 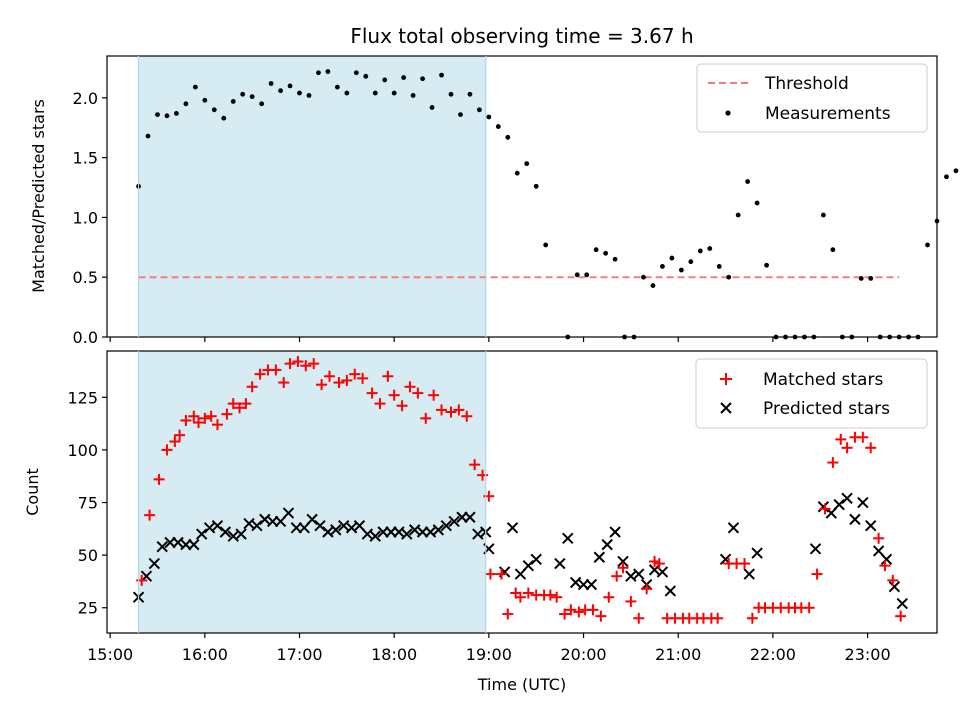 I want to click on top-legend: Threshold Measurements, so click(x=812, y=98).